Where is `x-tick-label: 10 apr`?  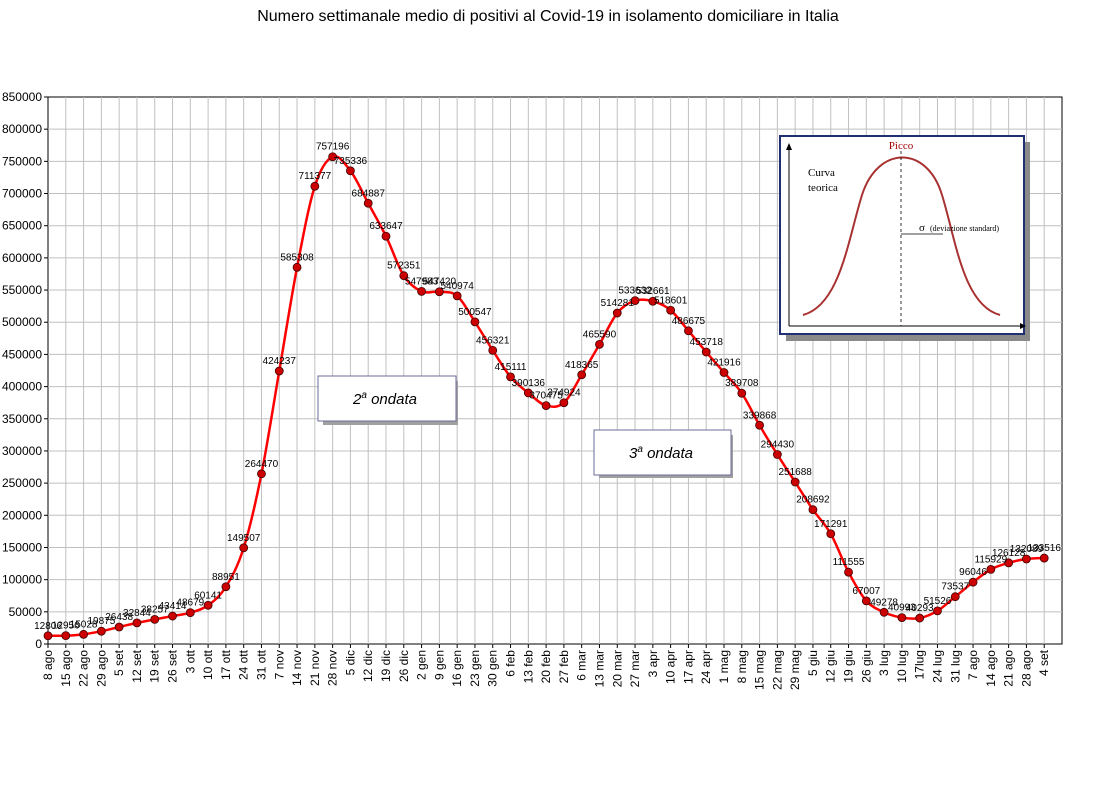 x-tick-label: 10 apr is located at coordinates (671, 667).